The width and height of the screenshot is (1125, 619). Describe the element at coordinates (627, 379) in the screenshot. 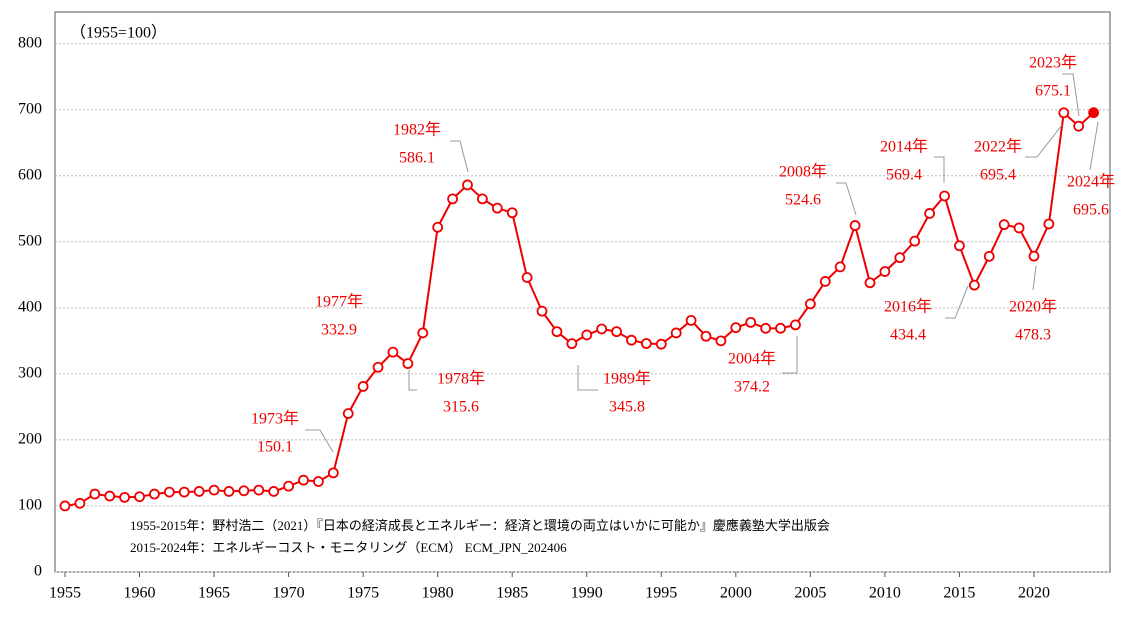

I see `annotation-label: 1989年` at that location.